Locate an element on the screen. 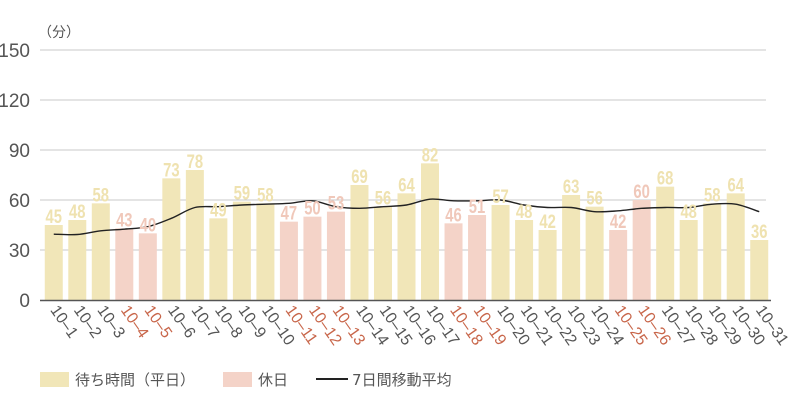 The height and width of the screenshot is (400, 800). moving-average-line is located at coordinates (406, 217).